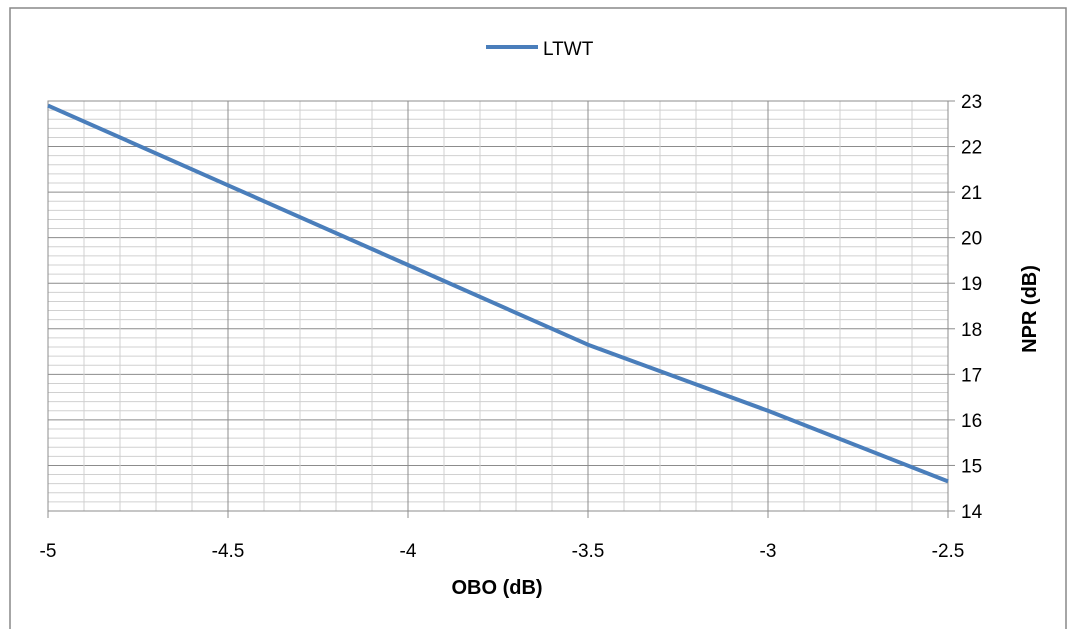 This screenshot has width=1071, height=634. Describe the element at coordinates (502, 551) in the screenshot. I see `x-tick-labels: -5 -4.5 -4 -3.5 -3 -2.5` at that location.